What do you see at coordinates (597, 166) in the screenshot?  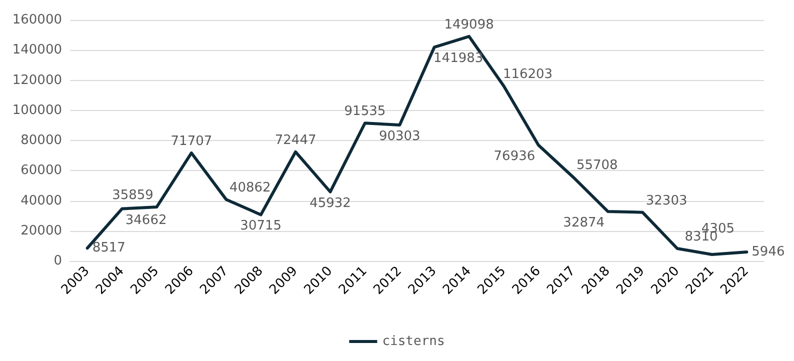 I see `data-label: 55708` at bounding box center [597, 166].